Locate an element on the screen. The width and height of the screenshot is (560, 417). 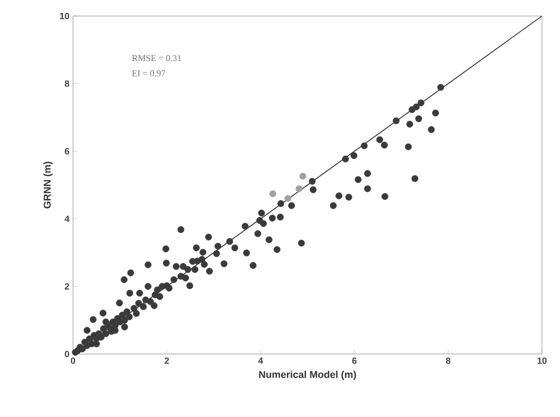
x-tick-label: 2 is located at coordinates (166, 361).